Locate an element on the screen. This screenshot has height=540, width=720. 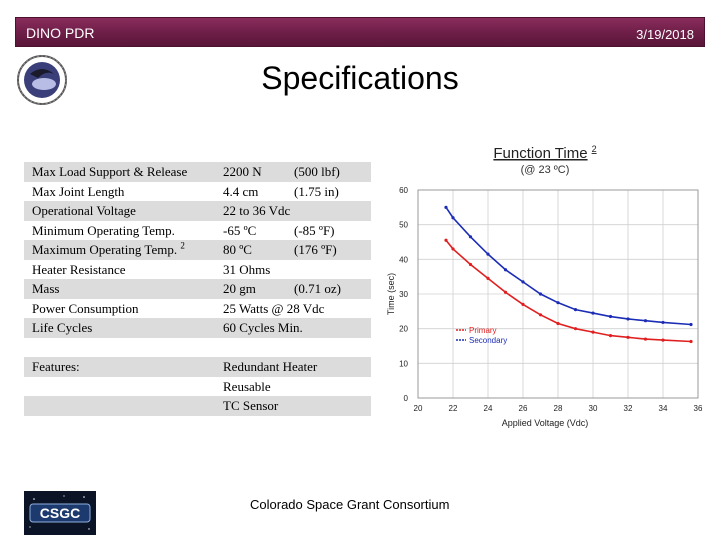
spec-value: 20 gm is located at coordinates (239, 288).